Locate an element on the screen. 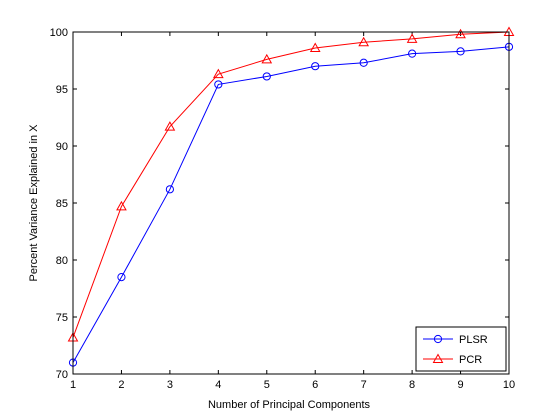 This screenshot has width=560, height=420. x-tick-label: 3 is located at coordinates (170, 385).